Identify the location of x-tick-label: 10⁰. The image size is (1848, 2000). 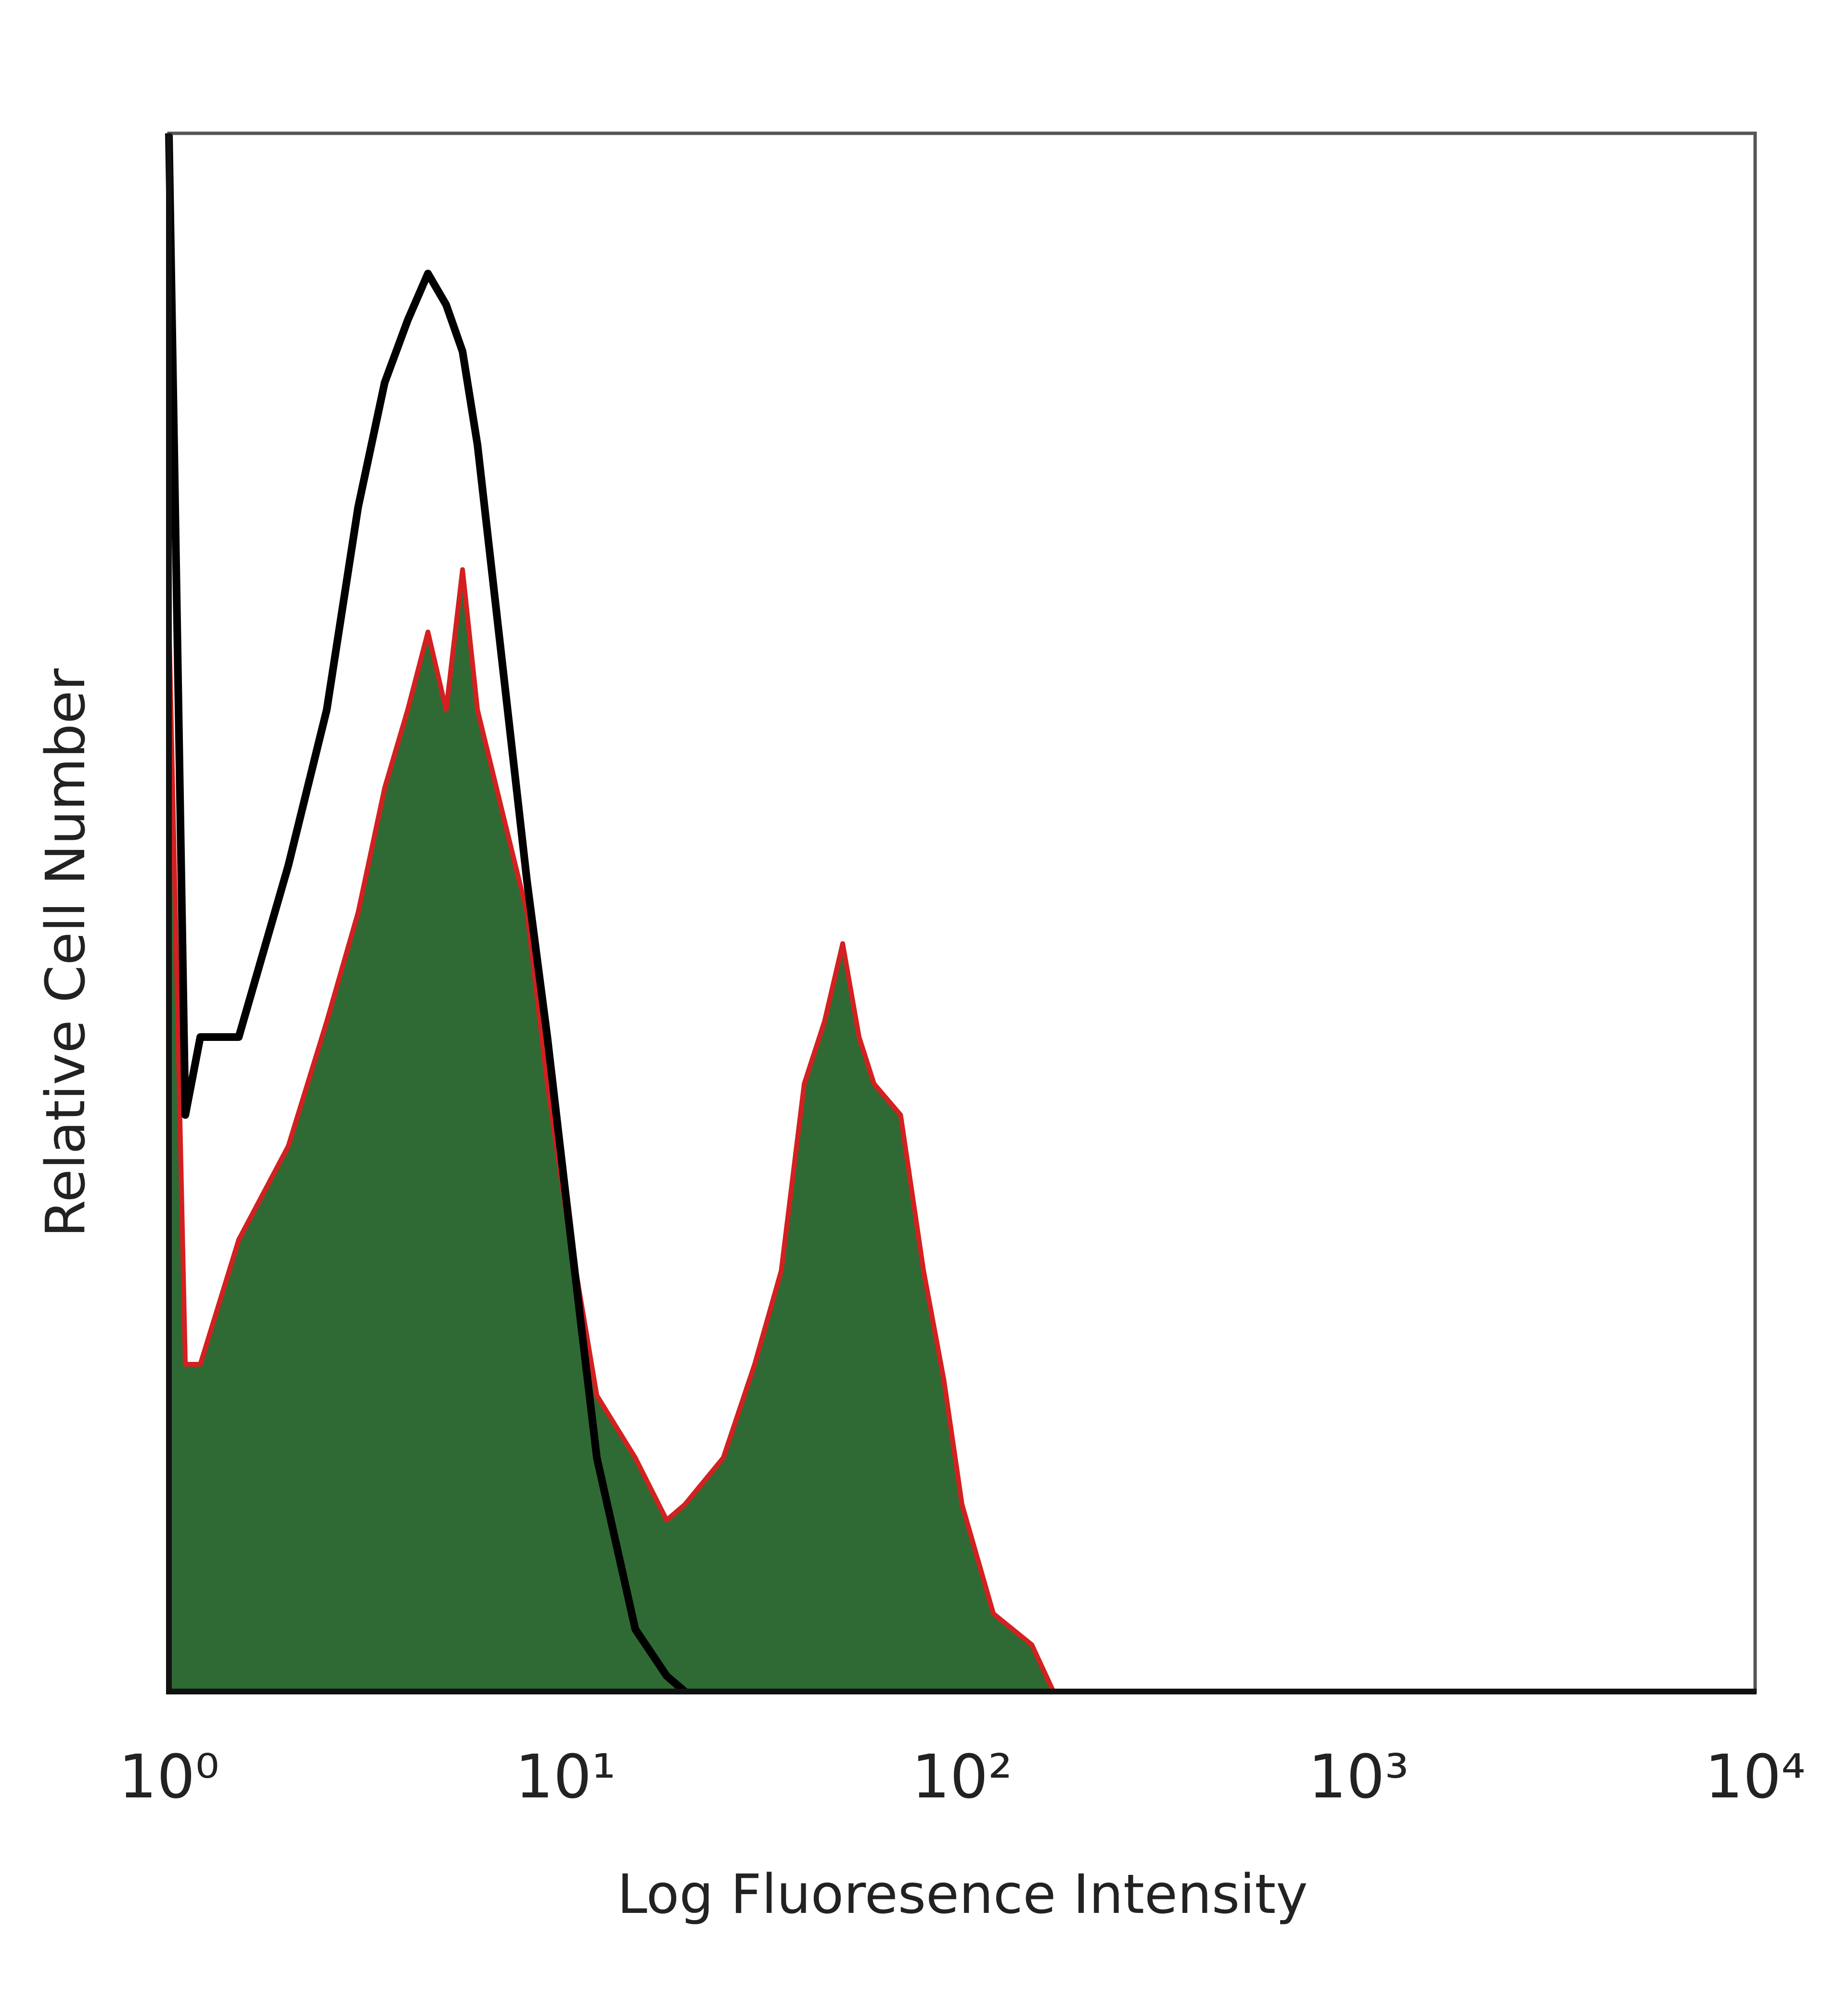
(168, 1777).